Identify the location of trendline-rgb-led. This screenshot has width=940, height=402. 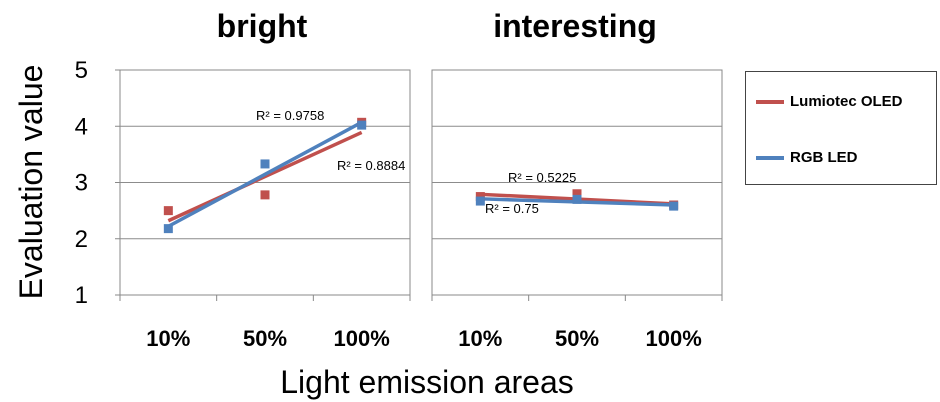
(265, 174).